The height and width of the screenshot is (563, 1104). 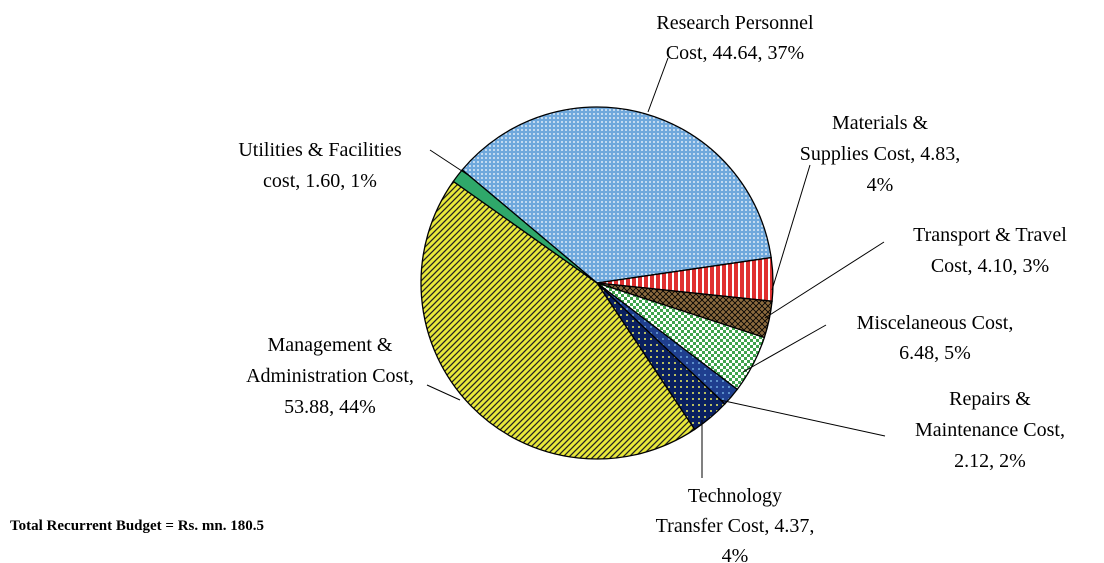 I want to click on data-label: Repairs & Maintenance Cost, 2.12, 2%, so click(x=990, y=430).